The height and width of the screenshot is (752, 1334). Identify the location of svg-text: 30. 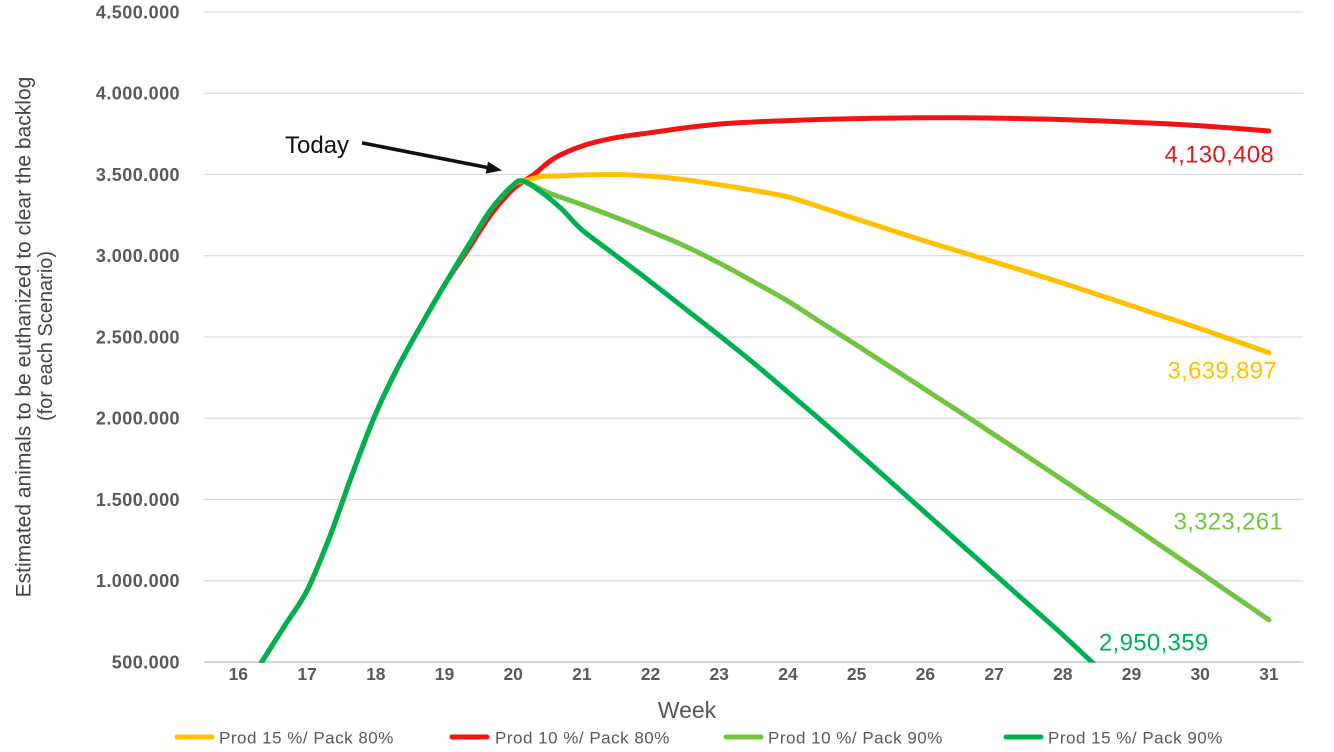
(1200, 674).